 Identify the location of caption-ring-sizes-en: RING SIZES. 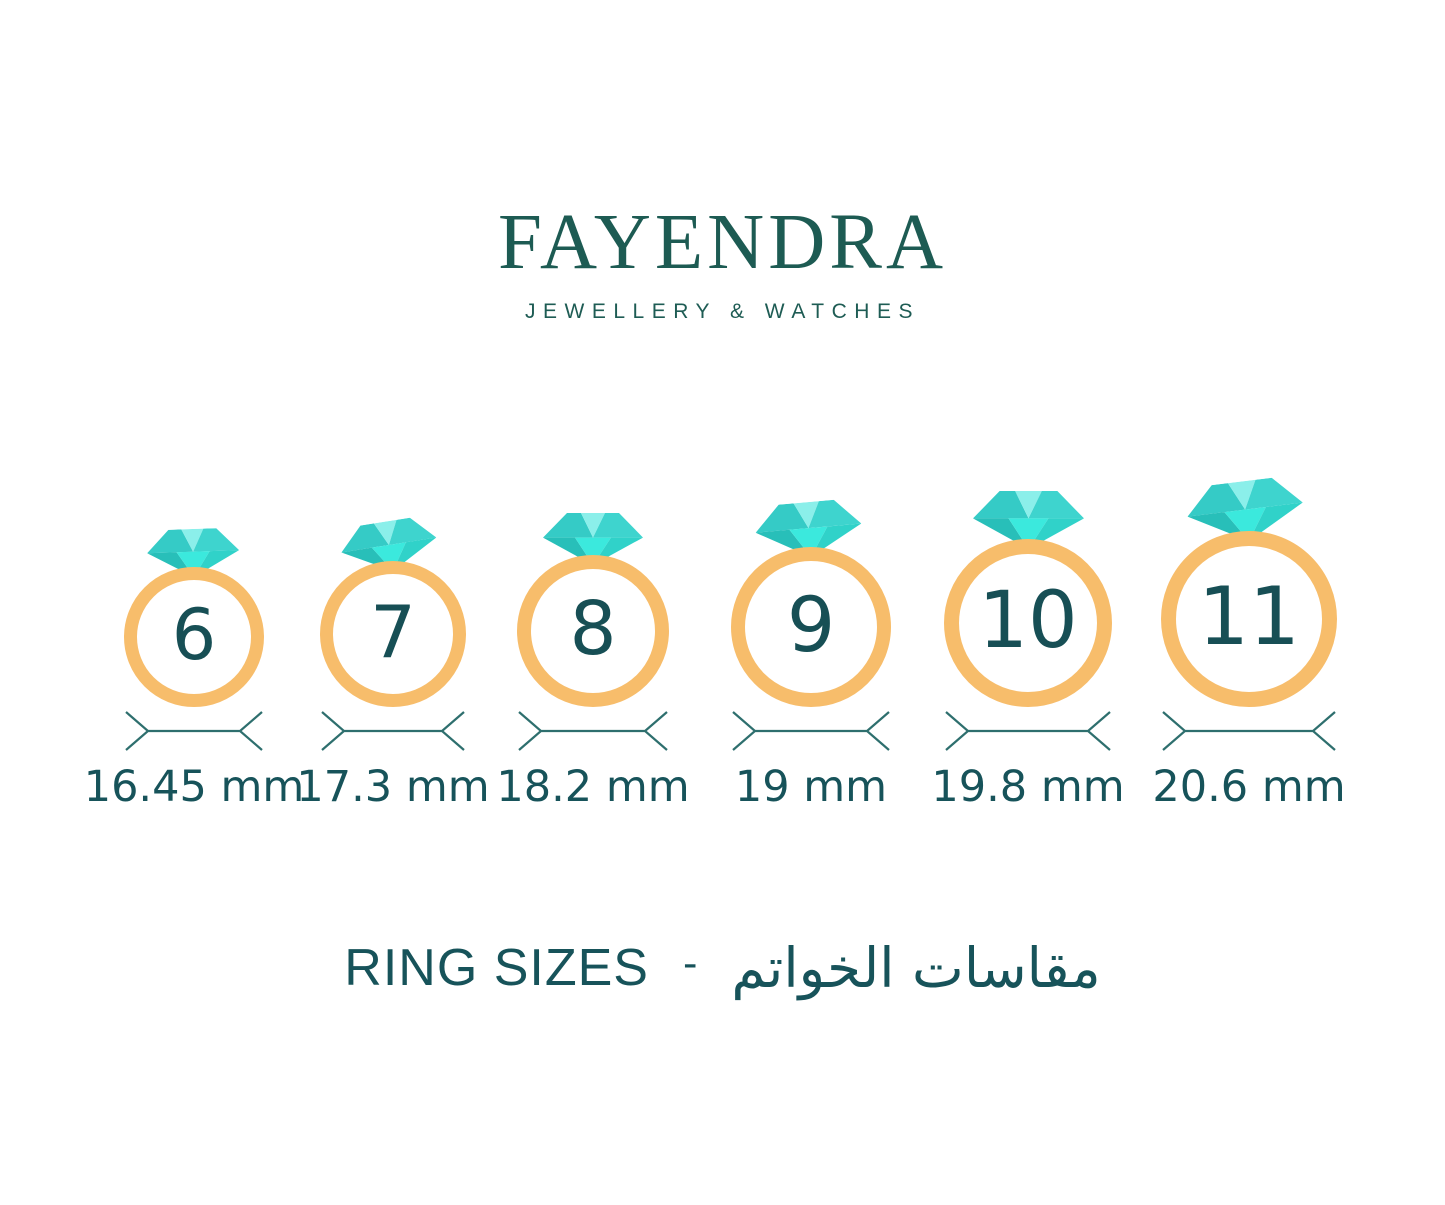
(496, 968).